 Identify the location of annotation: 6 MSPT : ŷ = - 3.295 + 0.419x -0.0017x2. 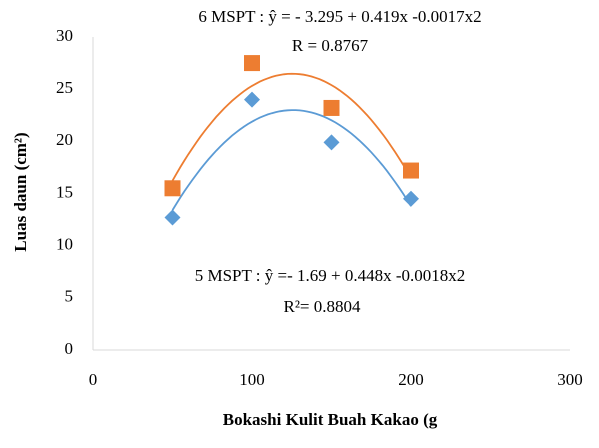
(339, 16).